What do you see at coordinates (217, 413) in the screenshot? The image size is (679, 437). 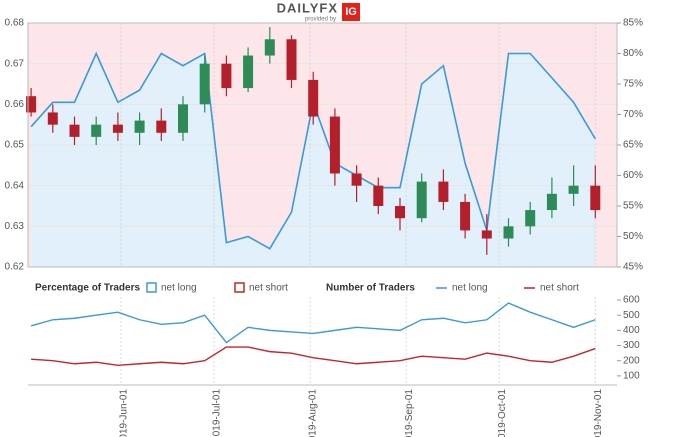 I see `x-tick-label: 2019-Jul-01` at bounding box center [217, 413].